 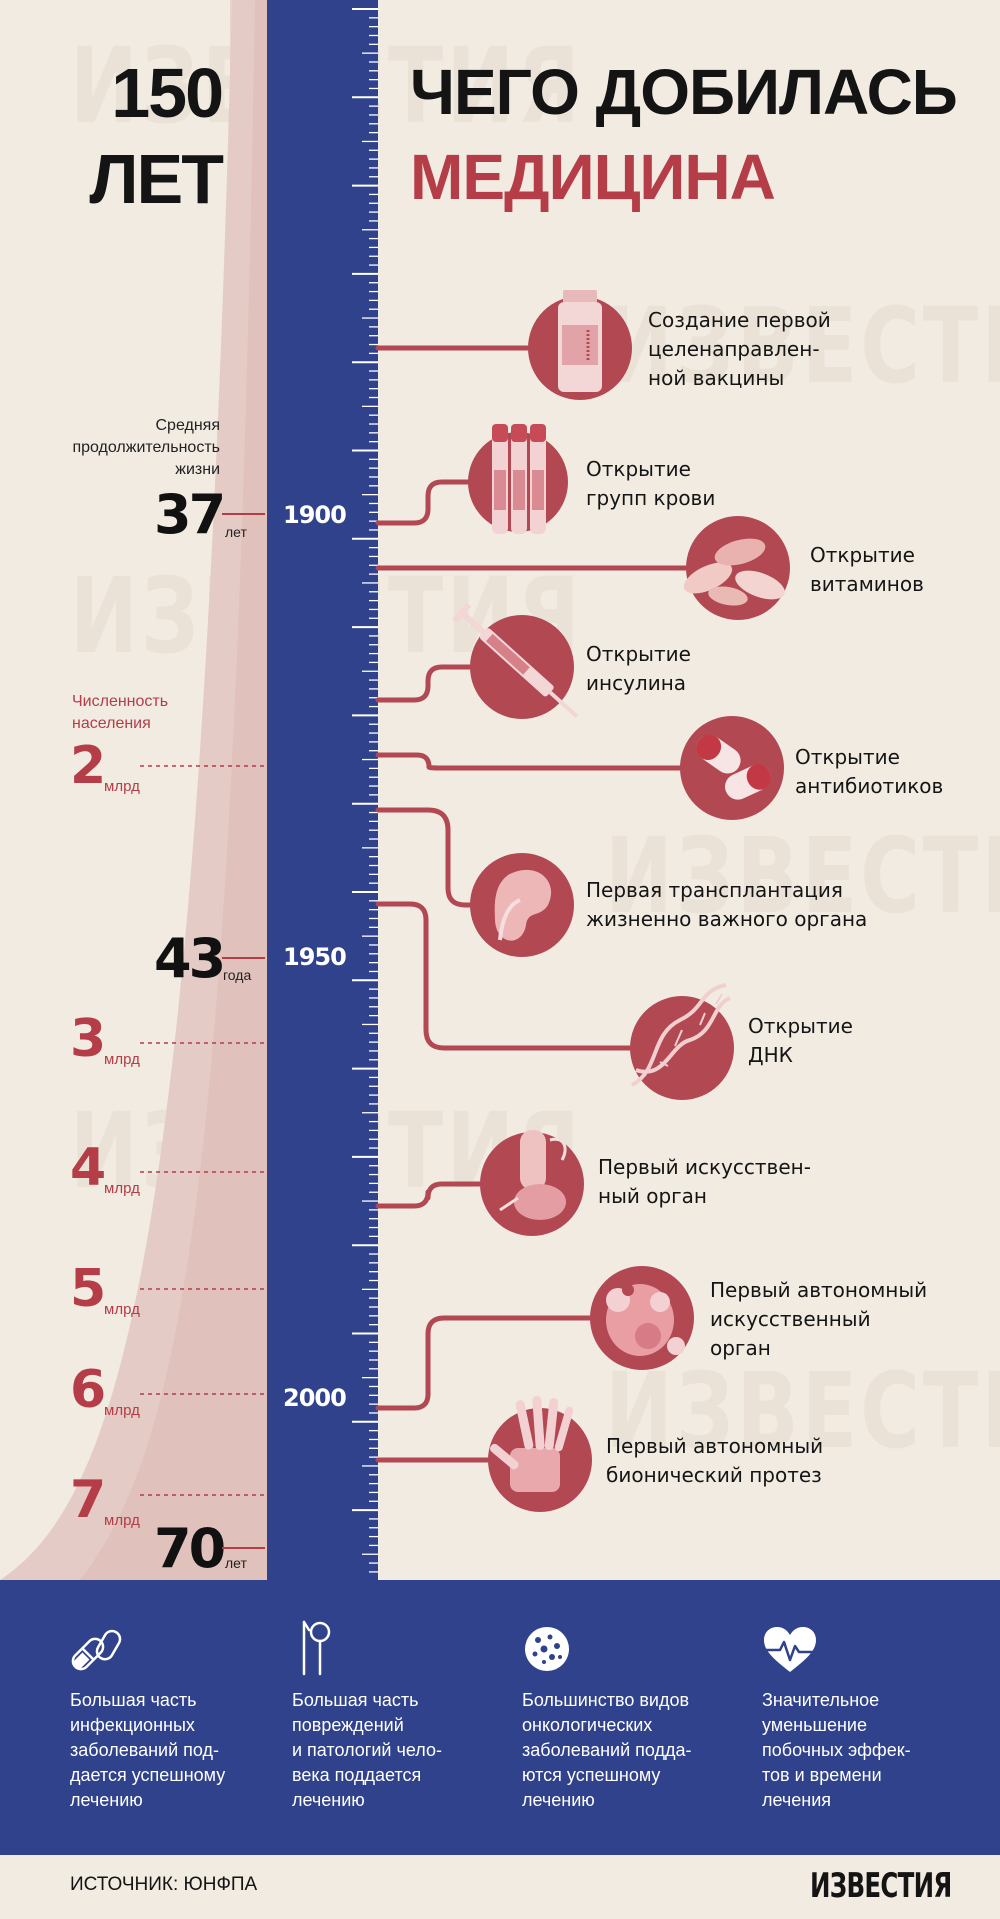 What do you see at coordinates (800, 1040) in the screenshot?
I see `event-label: Открытие ДНК` at bounding box center [800, 1040].